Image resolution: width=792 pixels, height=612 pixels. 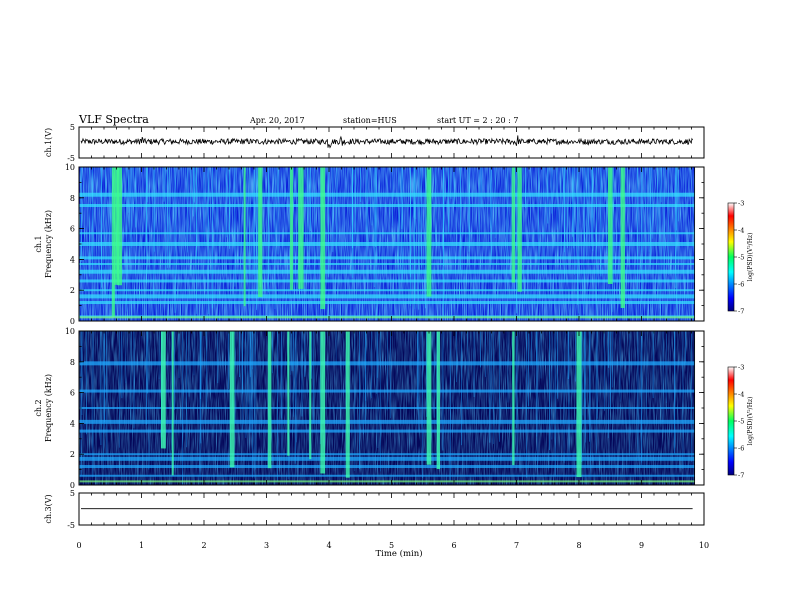 What do you see at coordinates (72, 290) in the screenshot?
I see `y-tick-label: 2` at bounding box center [72, 290].